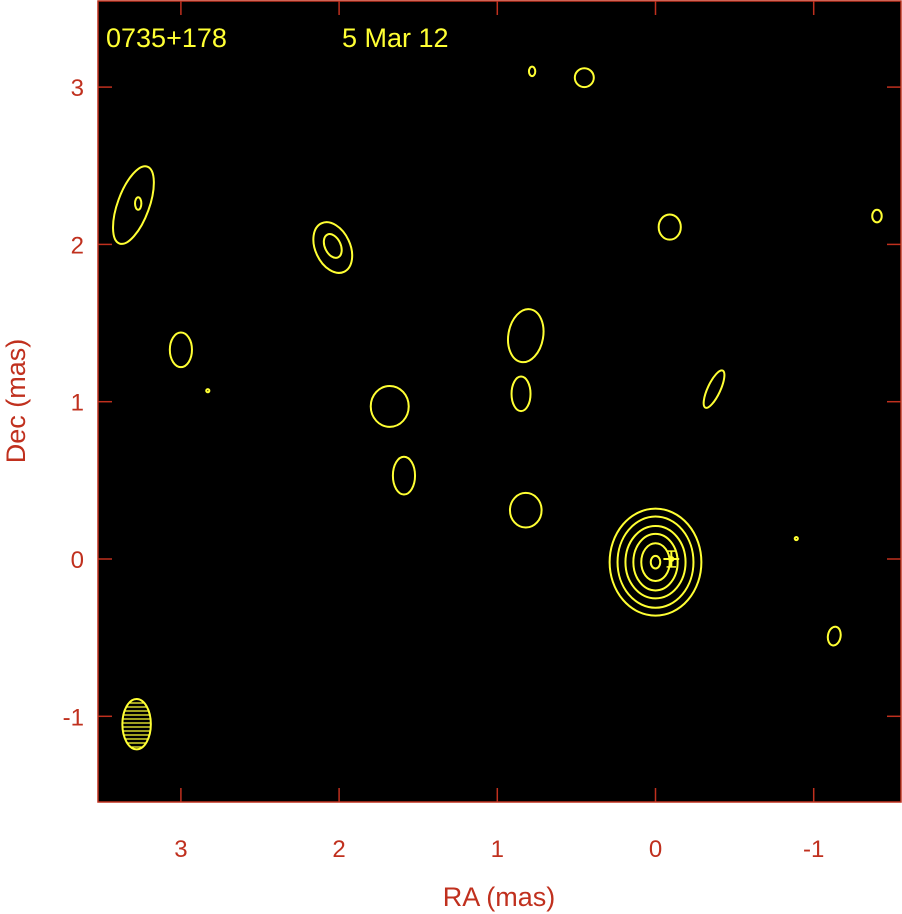 The height and width of the screenshot is (914, 902). I want to click on y-tick-label: 3, so click(77, 88).